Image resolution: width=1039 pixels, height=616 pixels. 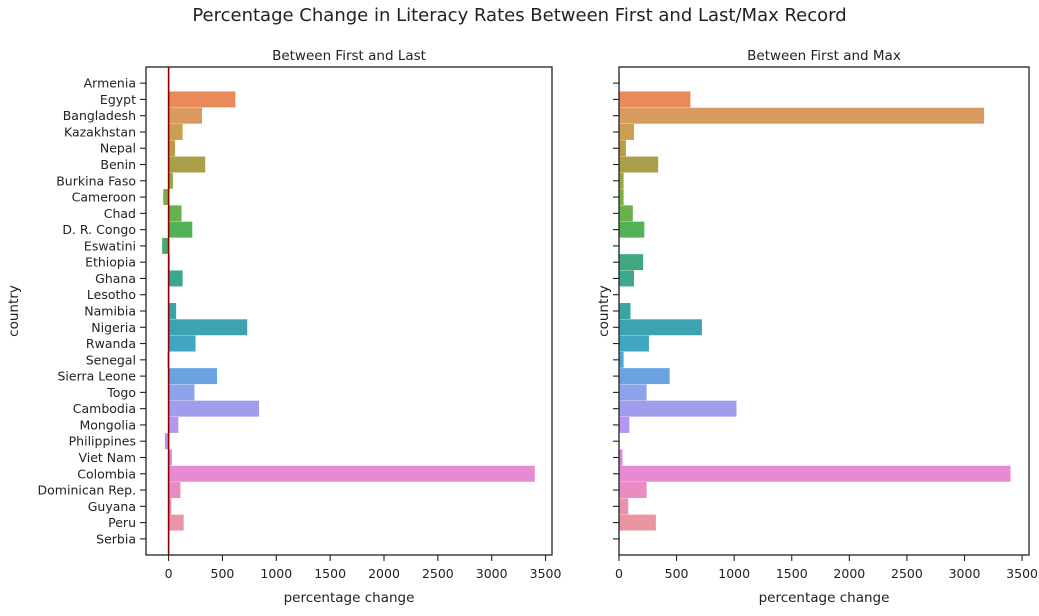 What do you see at coordinates (120, 213) in the screenshot?
I see `y-tick-label: Chad` at bounding box center [120, 213].